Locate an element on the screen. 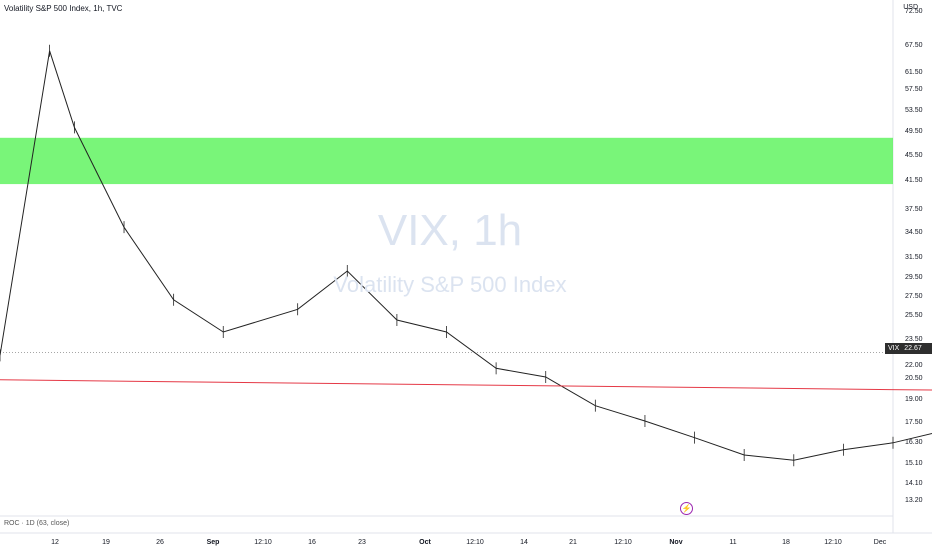  y-tick-label: 61.50 is located at coordinates (914, 72).